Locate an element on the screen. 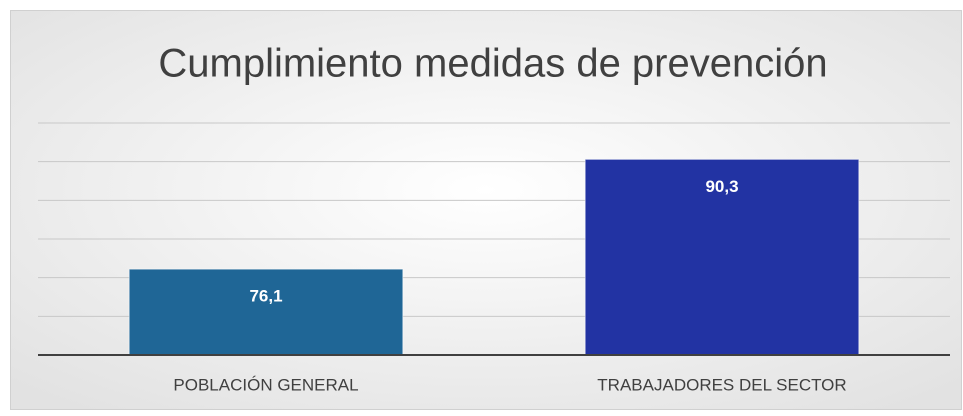 This screenshot has width=963, height=416. chart-title: Cumplimiento medidas de prevención is located at coordinates (492, 64).